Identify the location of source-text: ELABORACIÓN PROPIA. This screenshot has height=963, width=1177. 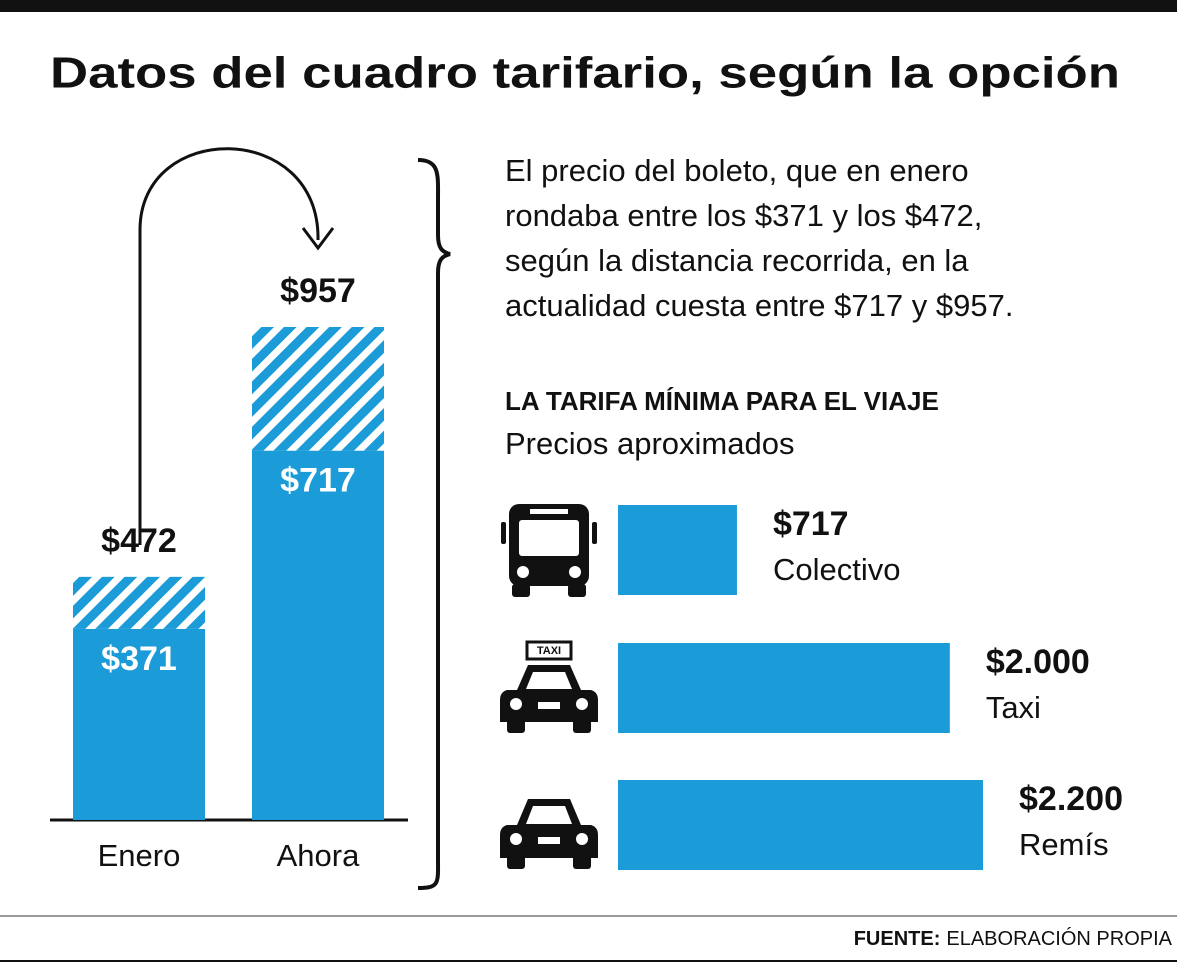
(1059, 938).